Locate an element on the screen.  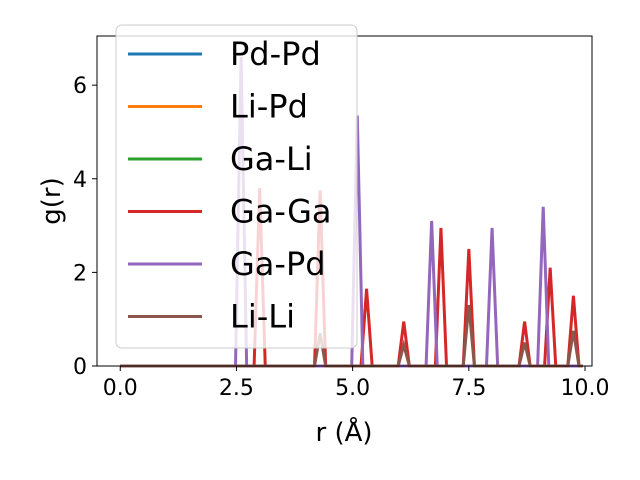
legend-label: Ga-Ga is located at coordinates (281, 212).